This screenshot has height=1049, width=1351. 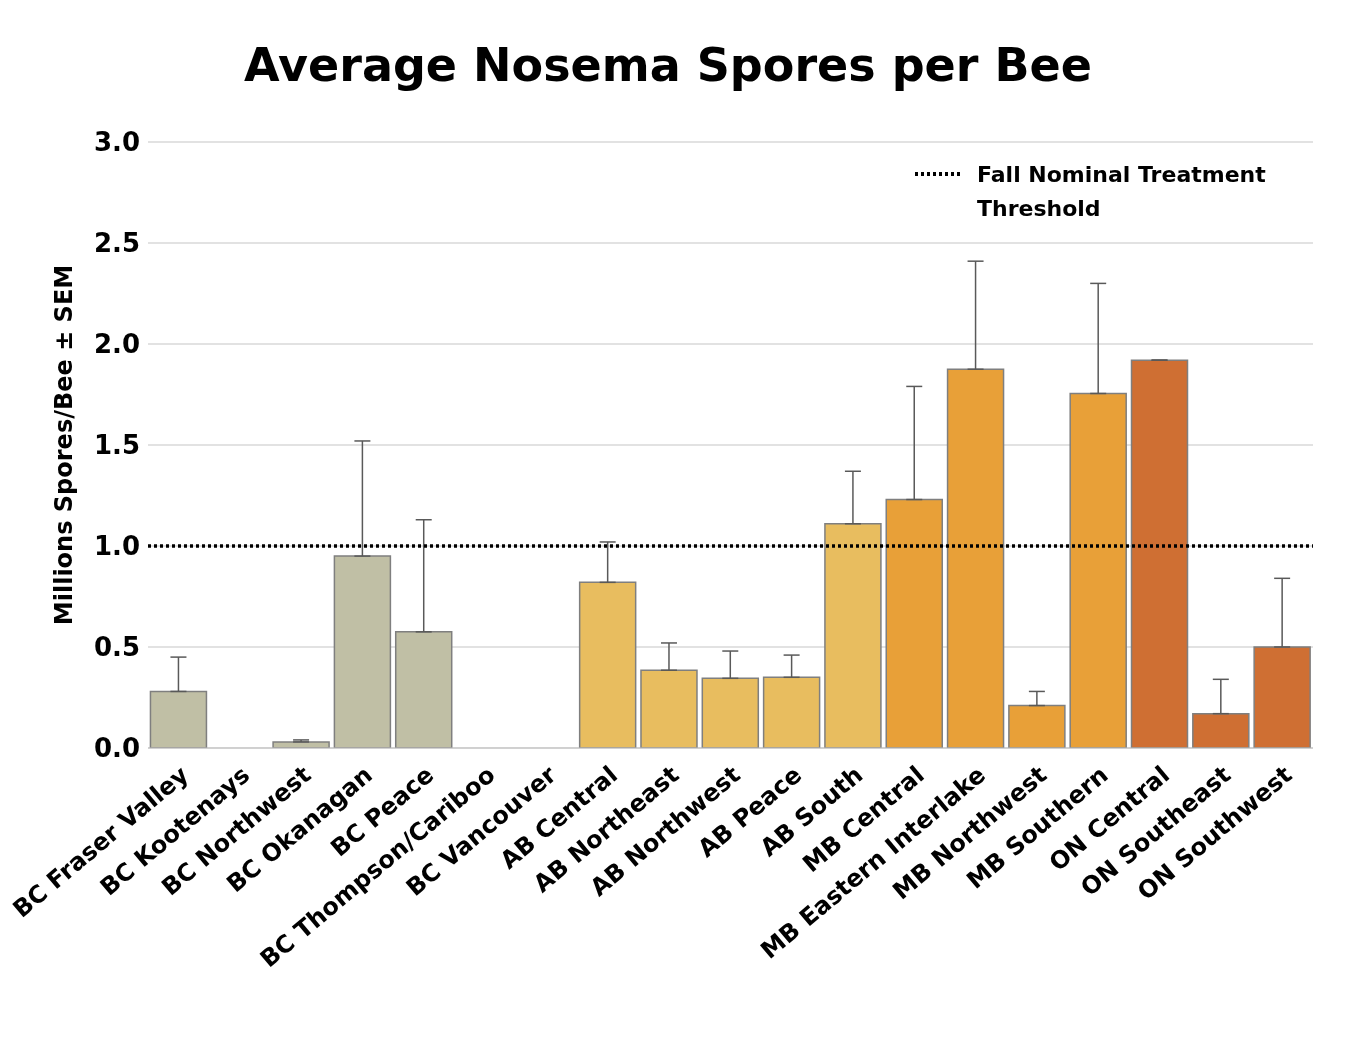 What do you see at coordinates (1122, 192) in the screenshot?
I see `legend-label: Fall Nominal Treatment Threshold` at bounding box center [1122, 192].